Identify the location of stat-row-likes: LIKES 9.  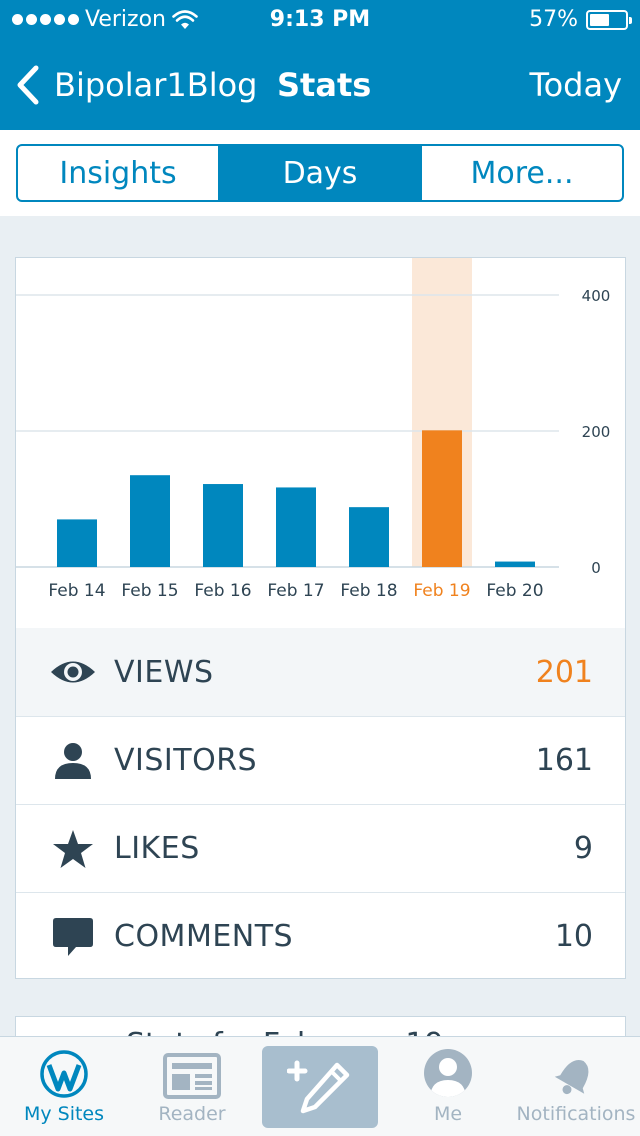
(320, 848).